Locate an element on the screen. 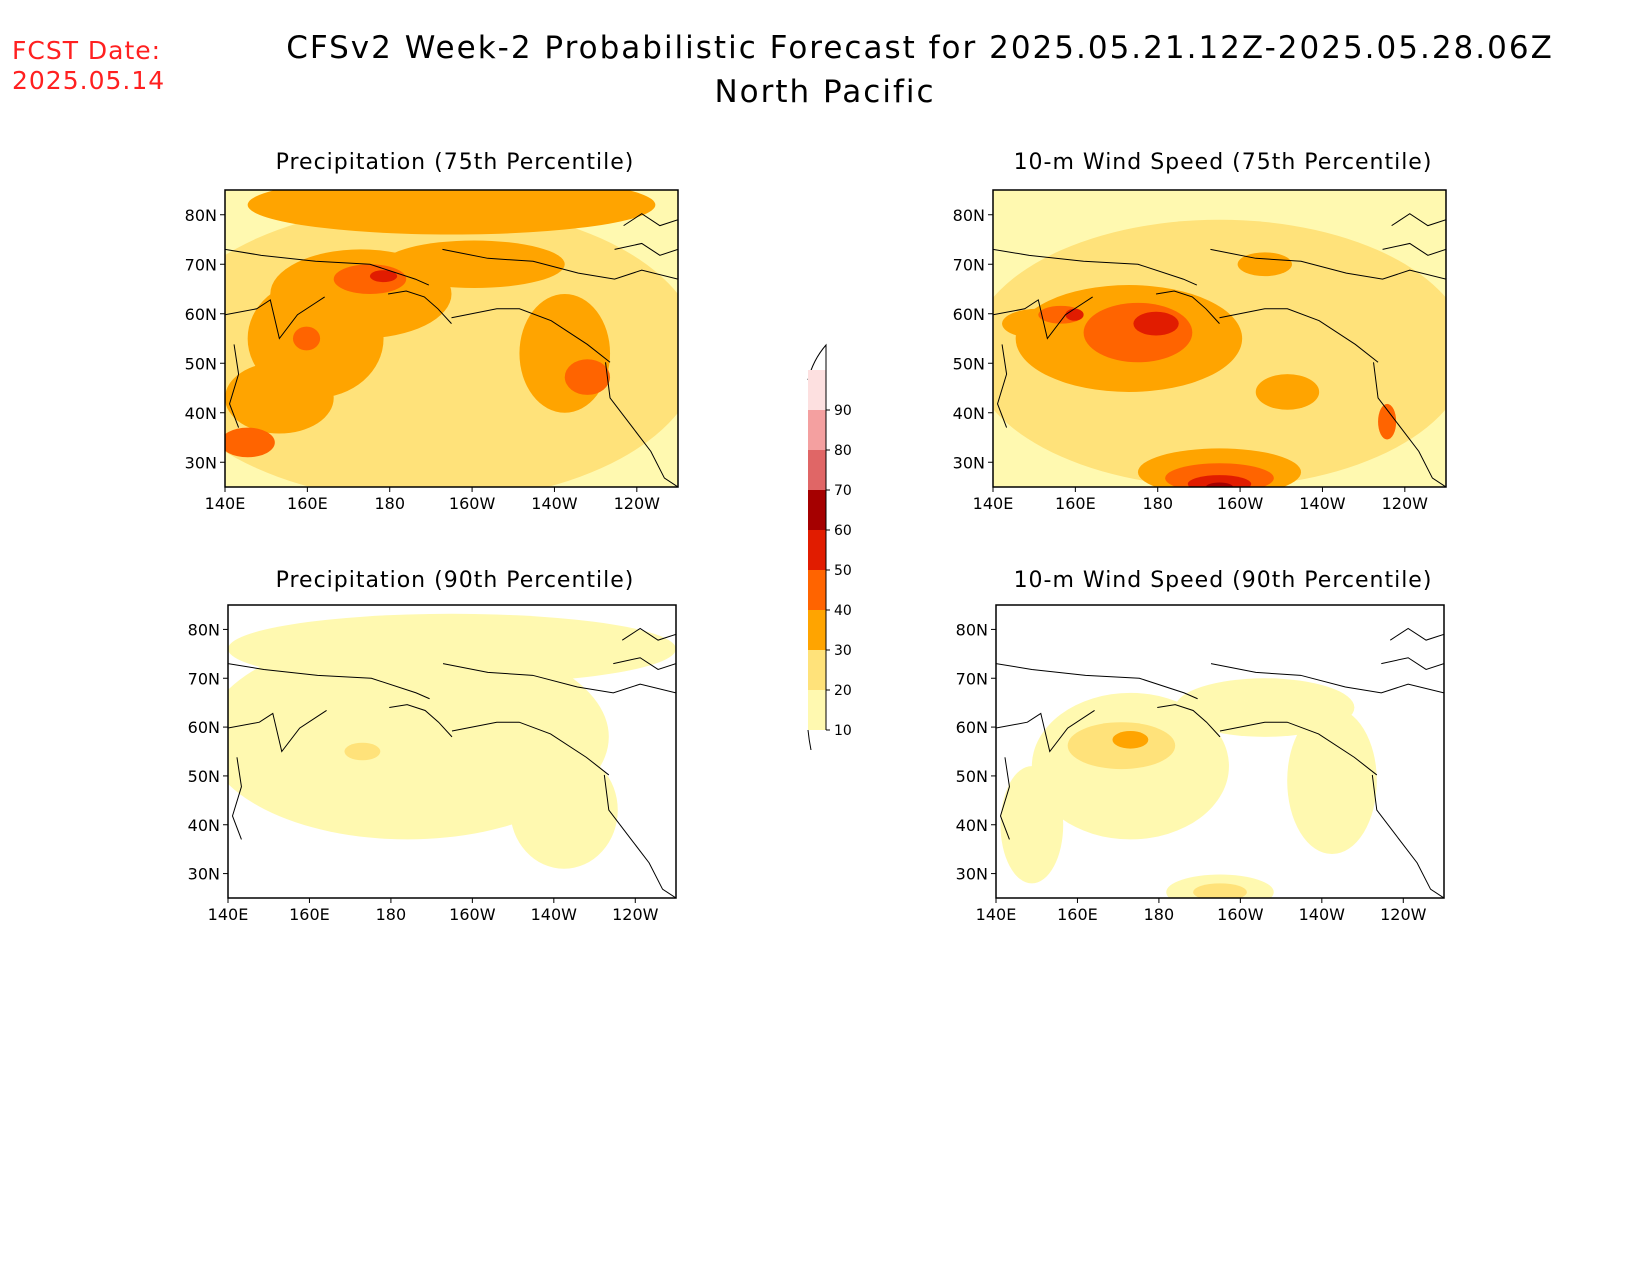 The image size is (1650, 1275). lon-tick-label: 140E is located at coordinates (993, 503).